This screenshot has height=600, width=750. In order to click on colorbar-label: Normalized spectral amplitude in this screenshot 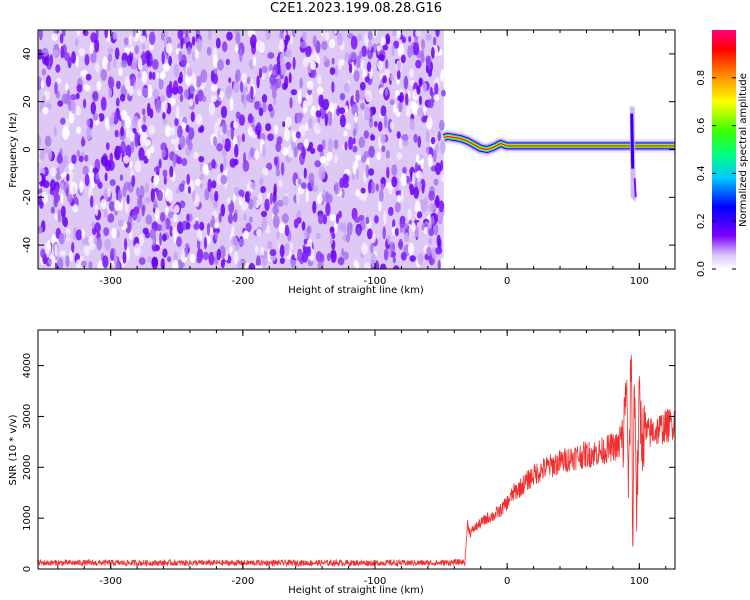, I will do `click(743, 150)`.